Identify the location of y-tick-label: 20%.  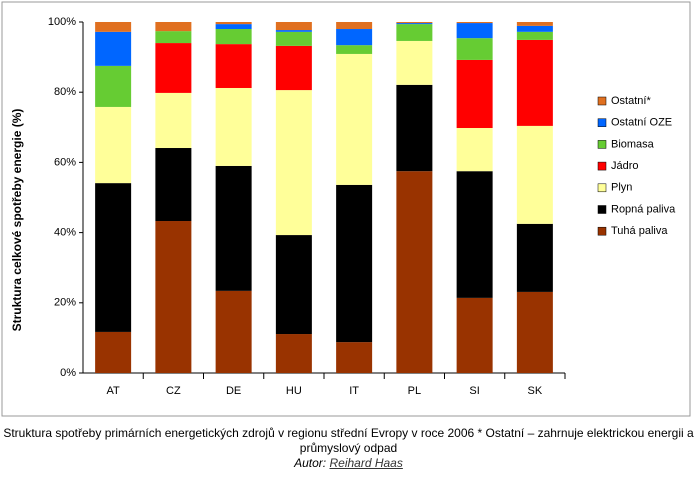
(65, 303).